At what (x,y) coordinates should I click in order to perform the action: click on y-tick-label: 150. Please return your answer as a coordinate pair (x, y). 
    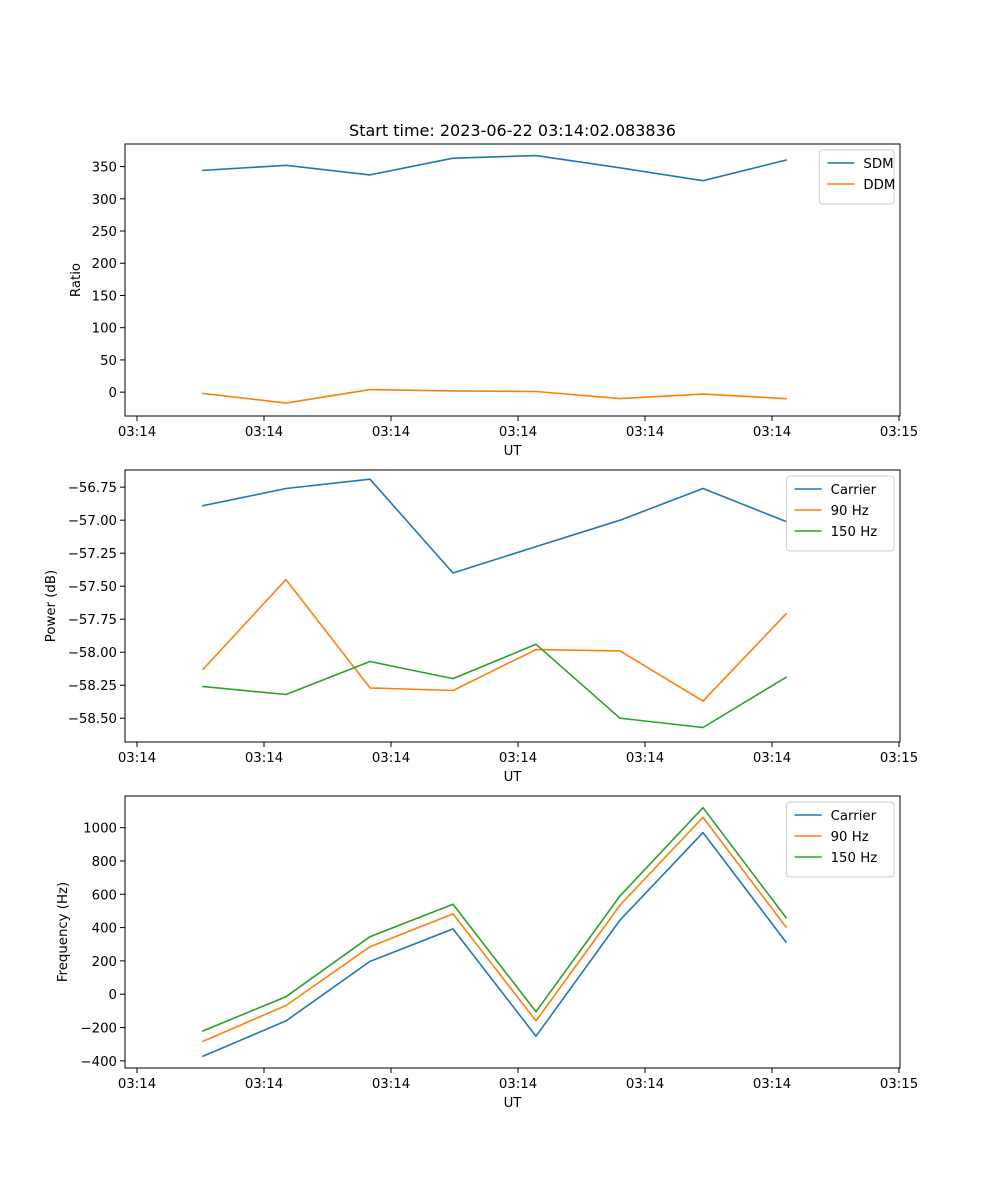
    Looking at the image, I should click on (104, 296).